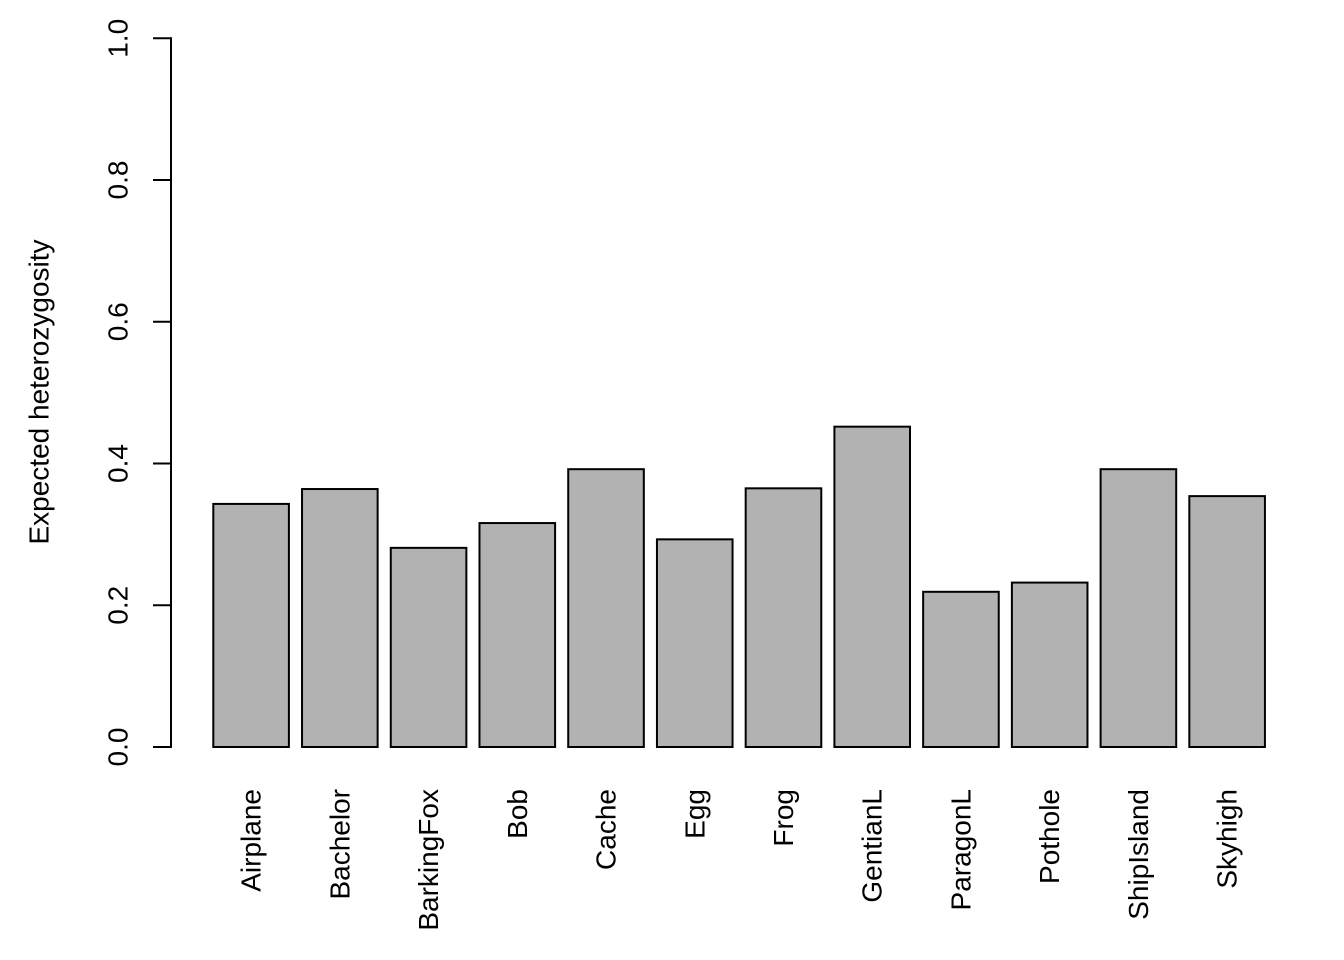  What do you see at coordinates (1138, 608) in the screenshot?
I see `bar-shipisland` at bounding box center [1138, 608].